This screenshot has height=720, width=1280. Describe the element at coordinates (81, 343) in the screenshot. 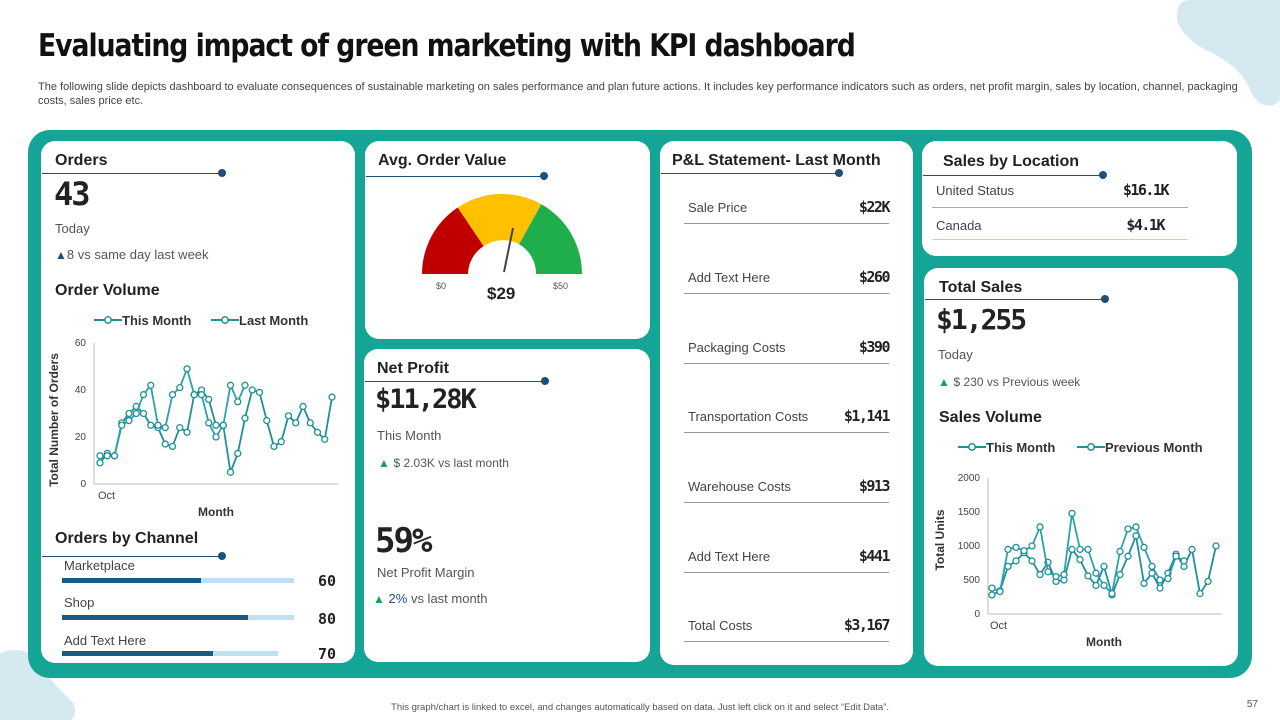

I see `y-tick-label: 60` at that location.